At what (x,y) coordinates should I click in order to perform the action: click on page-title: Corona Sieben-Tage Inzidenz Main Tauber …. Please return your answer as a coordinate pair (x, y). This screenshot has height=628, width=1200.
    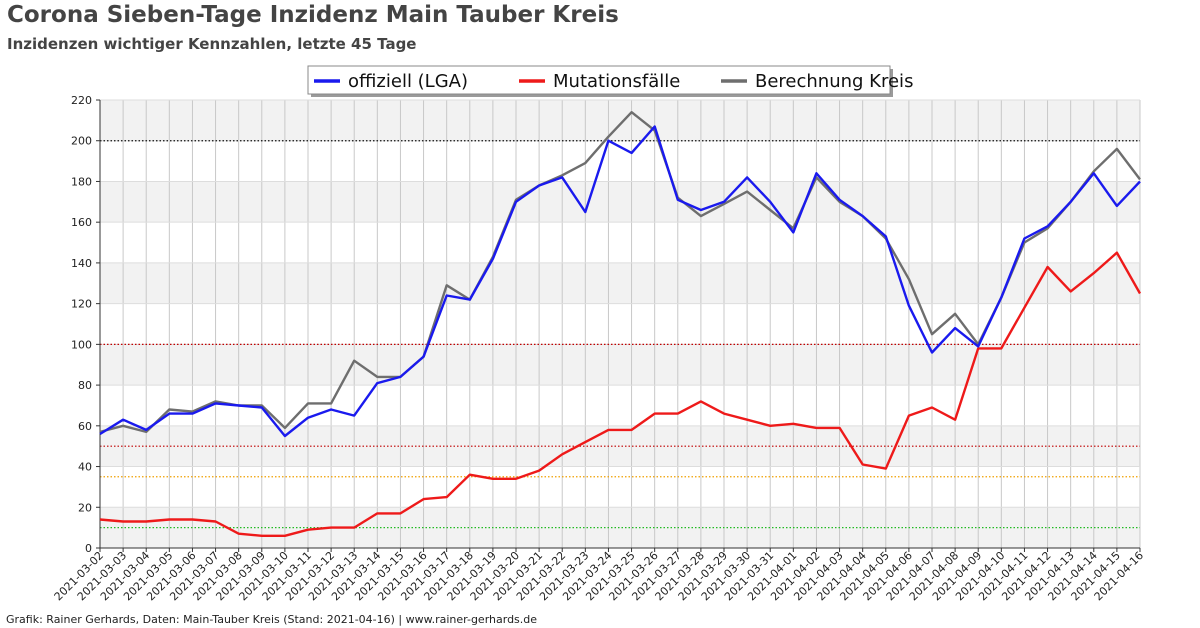
    Looking at the image, I should click on (313, 15).